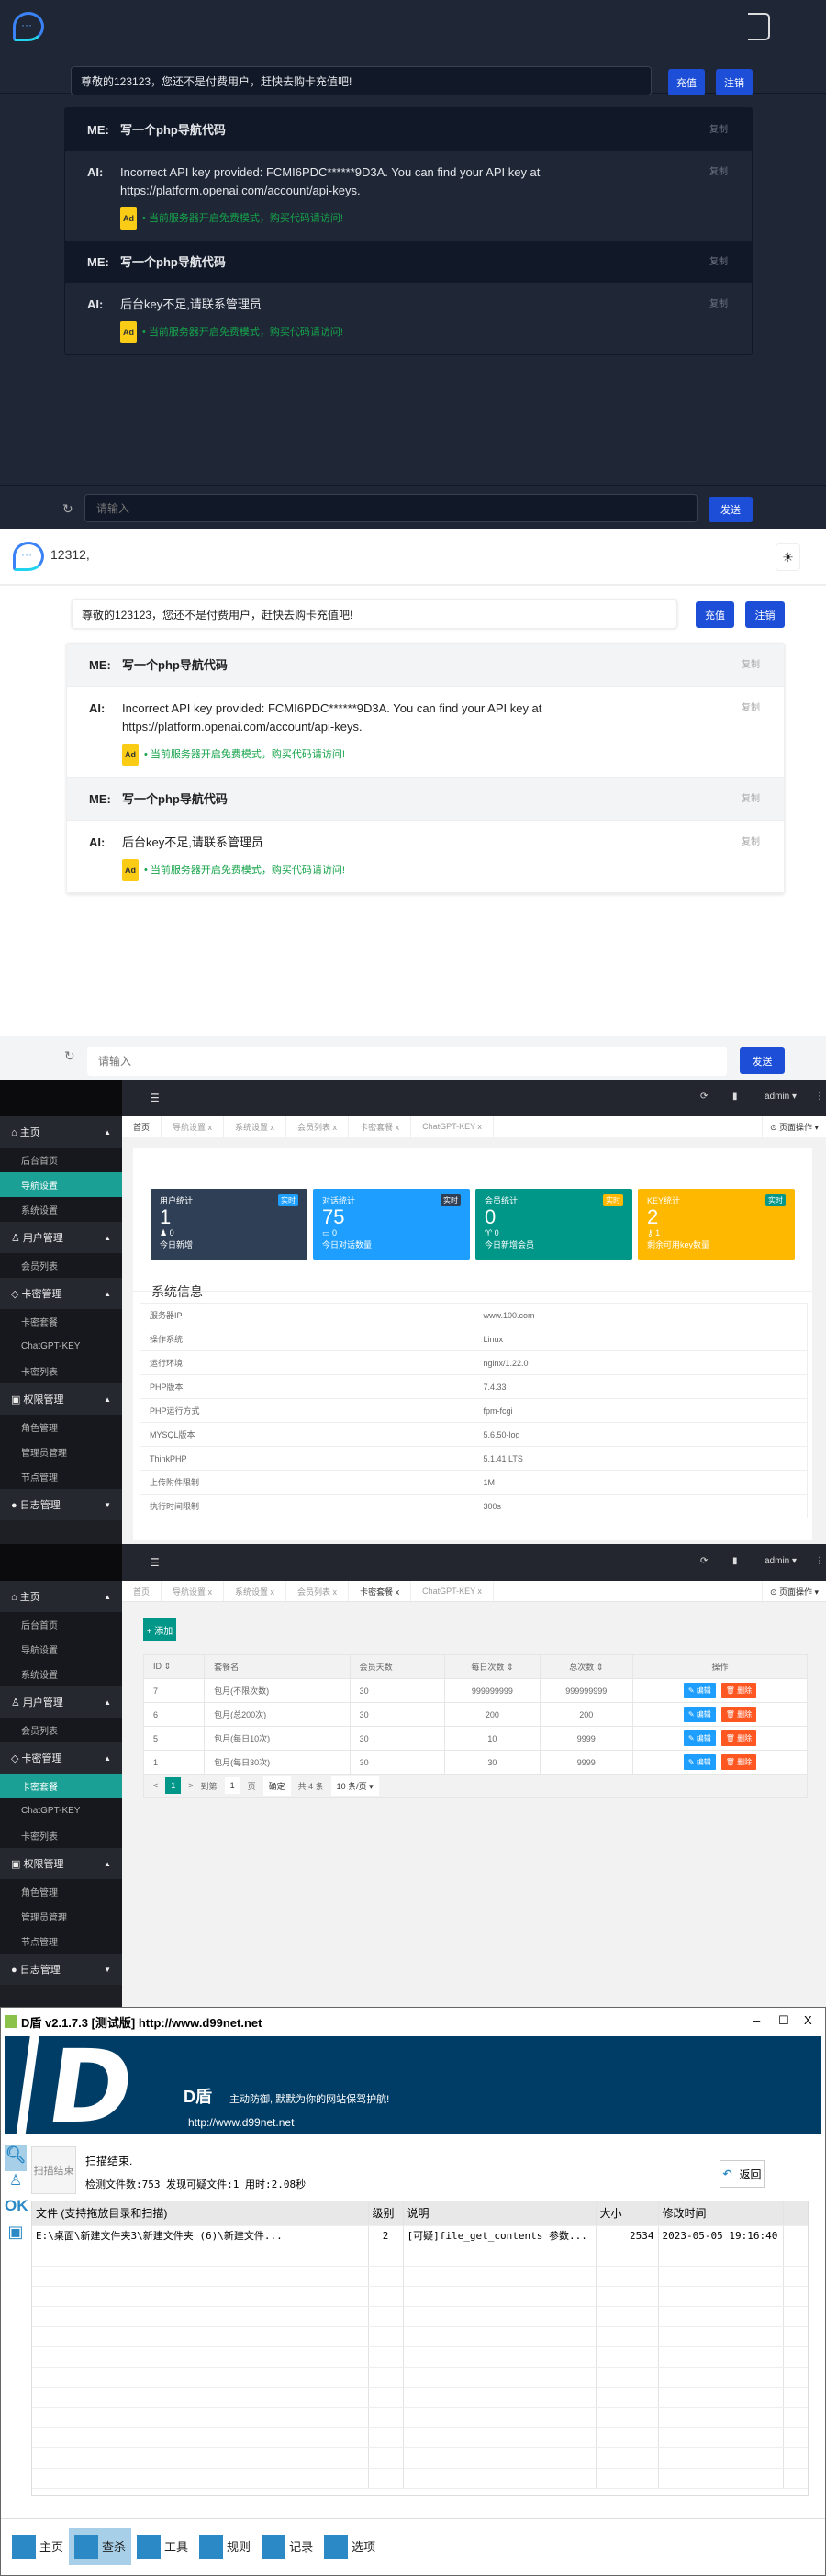 This screenshot has width=826, height=2576. Describe the element at coordinates (349, 2546) in the screenshot. I see `toolbar-options-button: 选项` at that location.